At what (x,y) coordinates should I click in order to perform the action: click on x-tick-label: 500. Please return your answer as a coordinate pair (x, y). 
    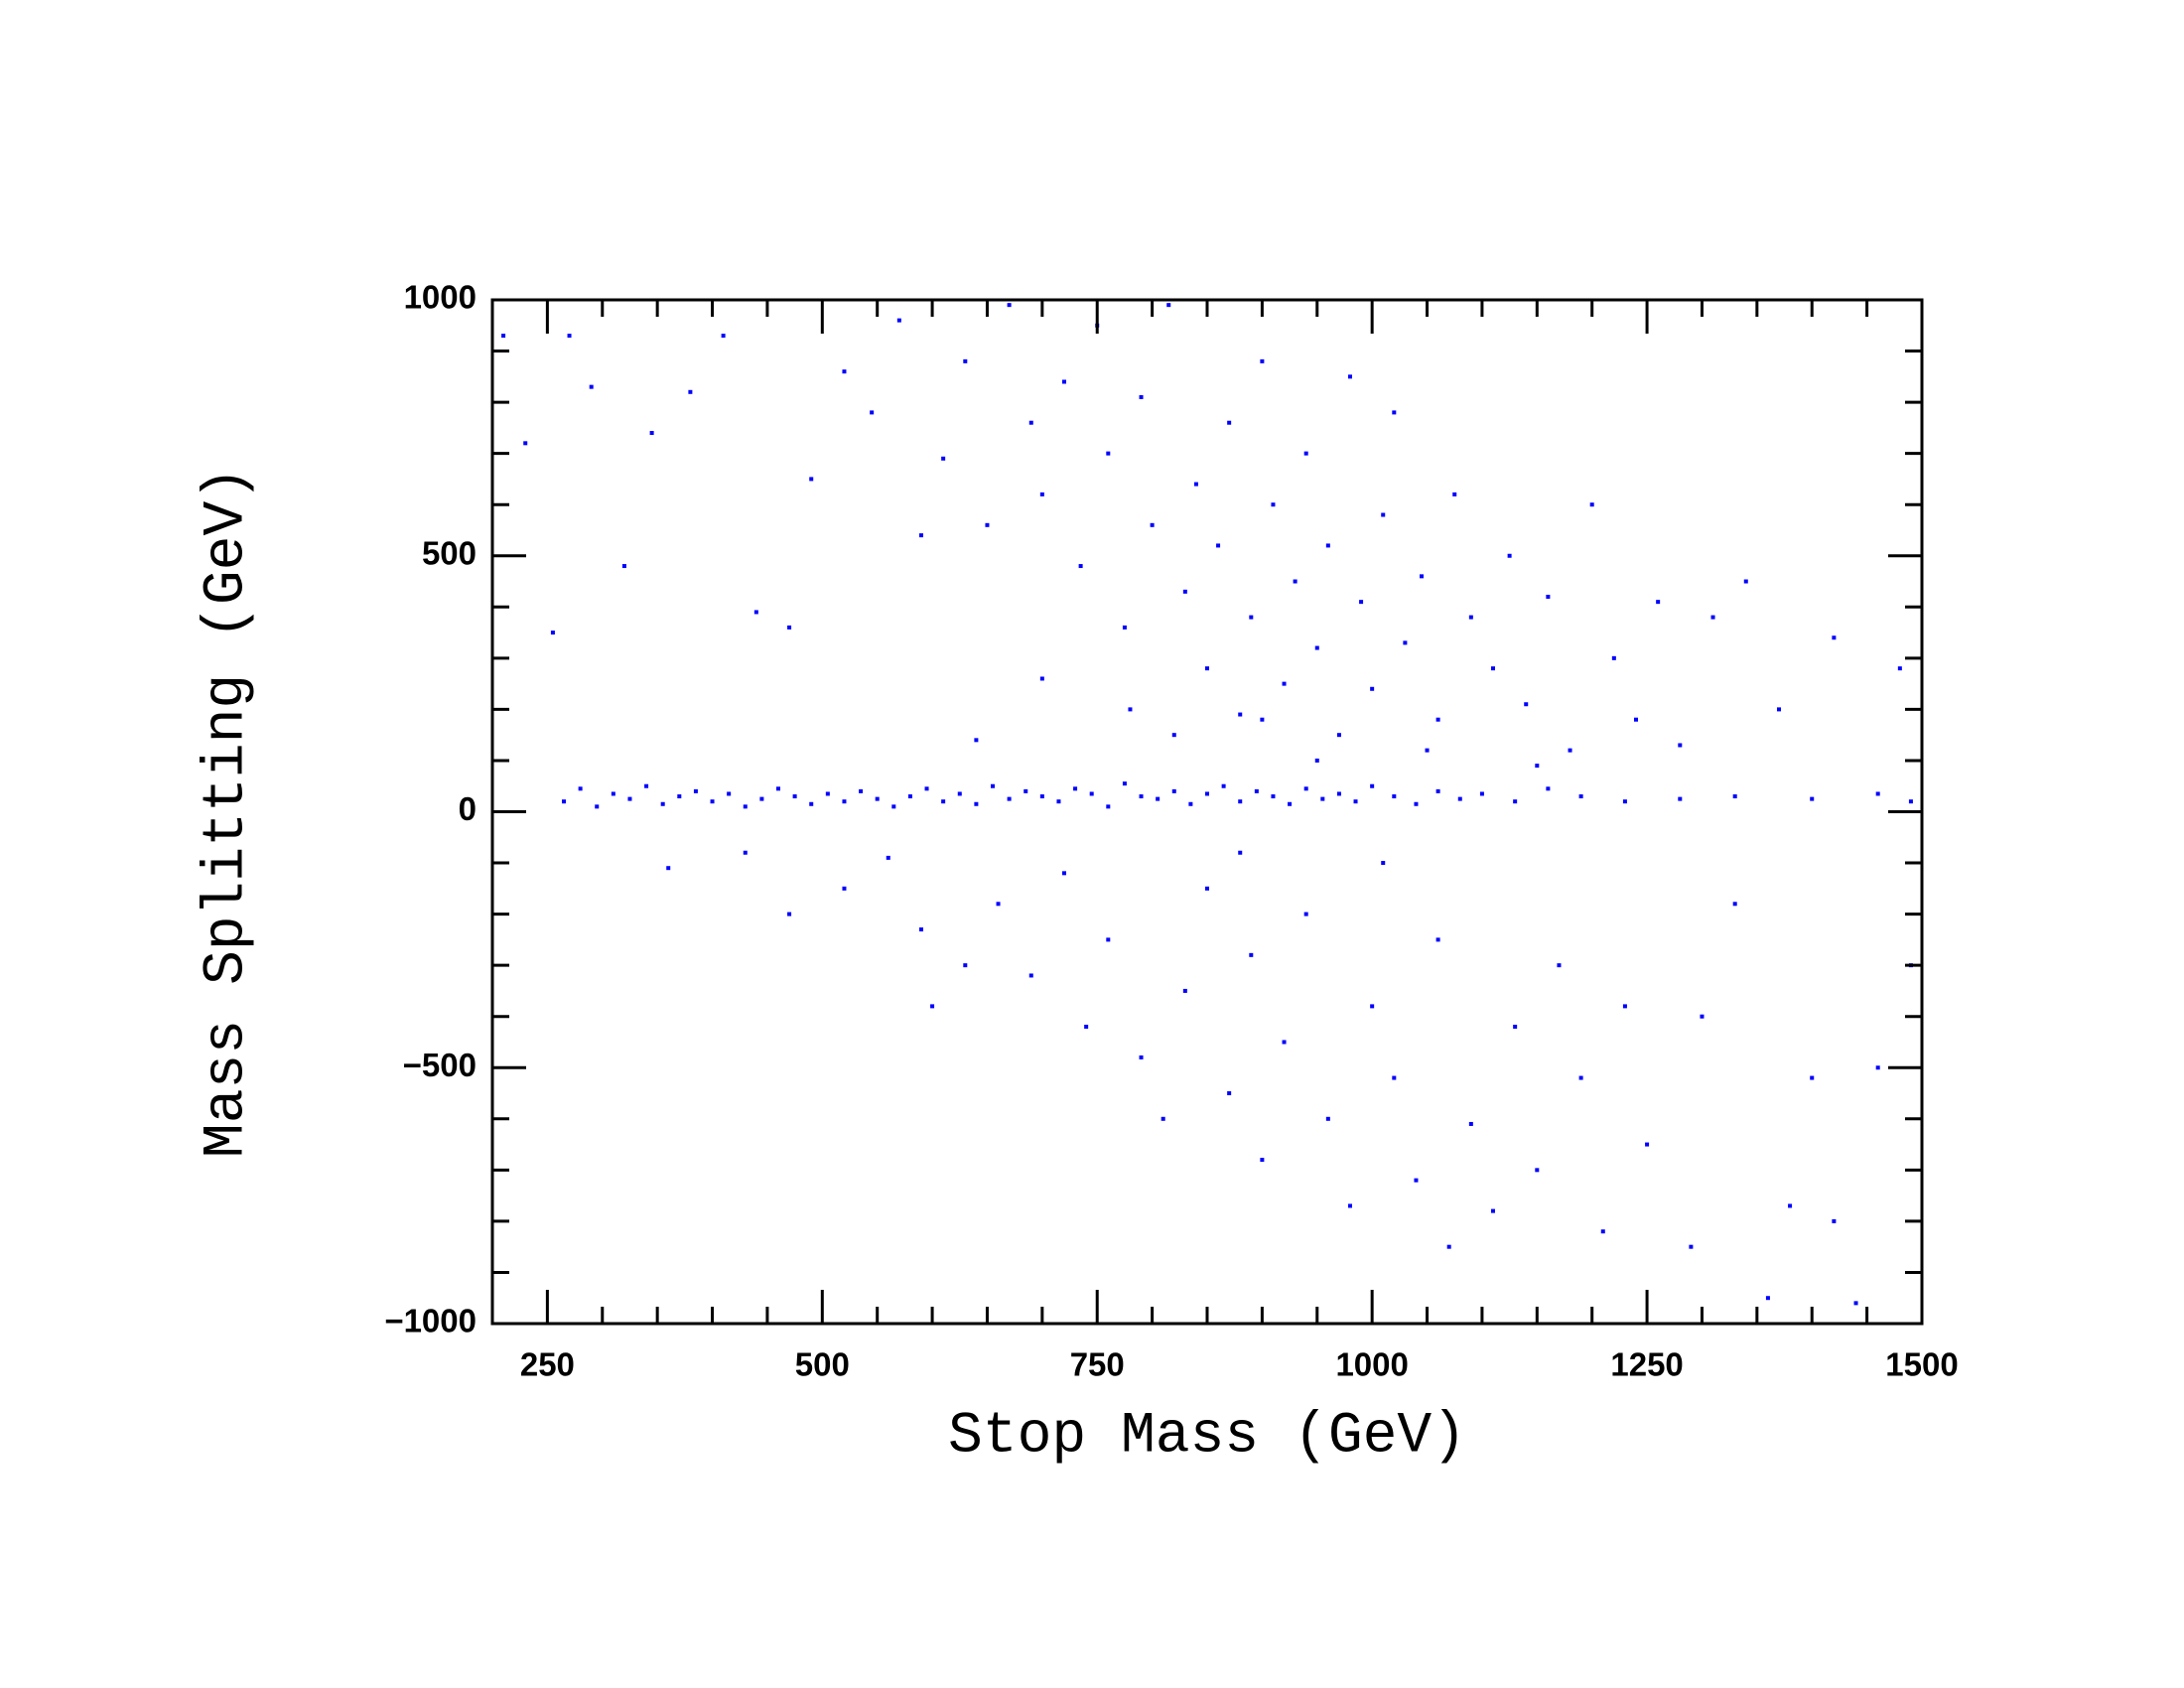
    Looking at the image, I should click on (822, 1364).